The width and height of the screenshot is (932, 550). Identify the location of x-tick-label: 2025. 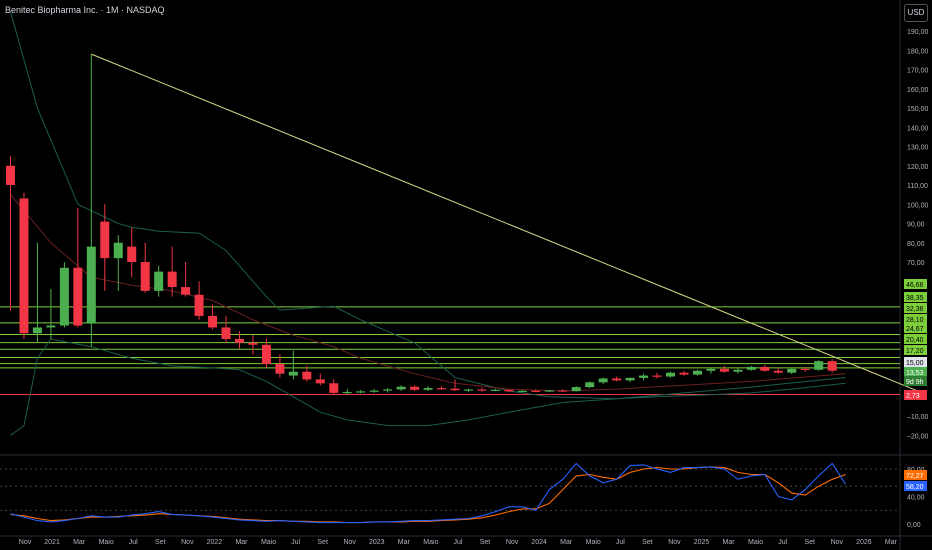
(702, 542).